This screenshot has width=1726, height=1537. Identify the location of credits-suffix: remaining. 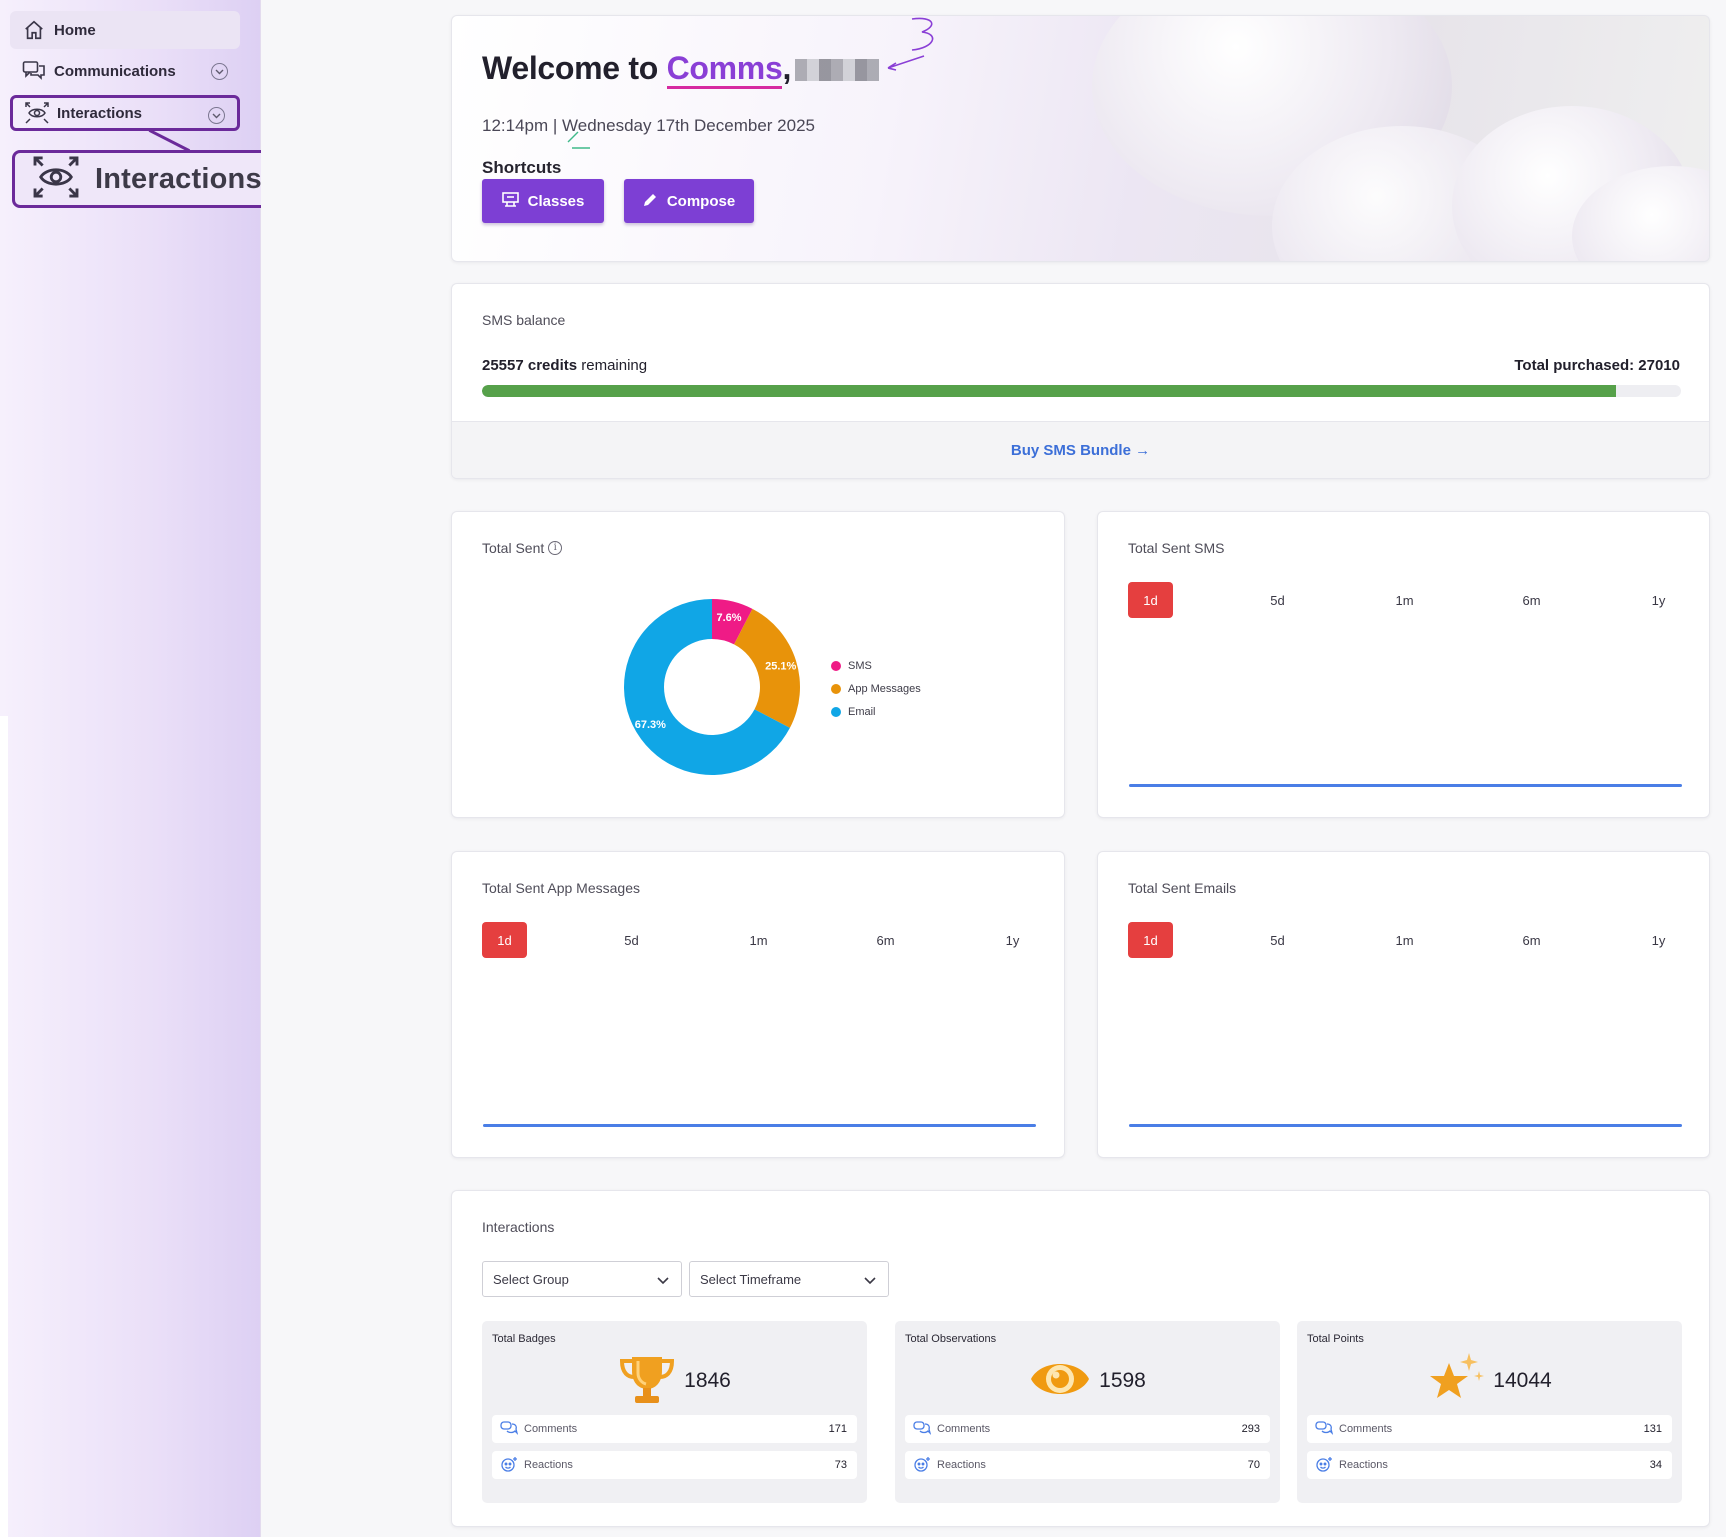
(612, 365).